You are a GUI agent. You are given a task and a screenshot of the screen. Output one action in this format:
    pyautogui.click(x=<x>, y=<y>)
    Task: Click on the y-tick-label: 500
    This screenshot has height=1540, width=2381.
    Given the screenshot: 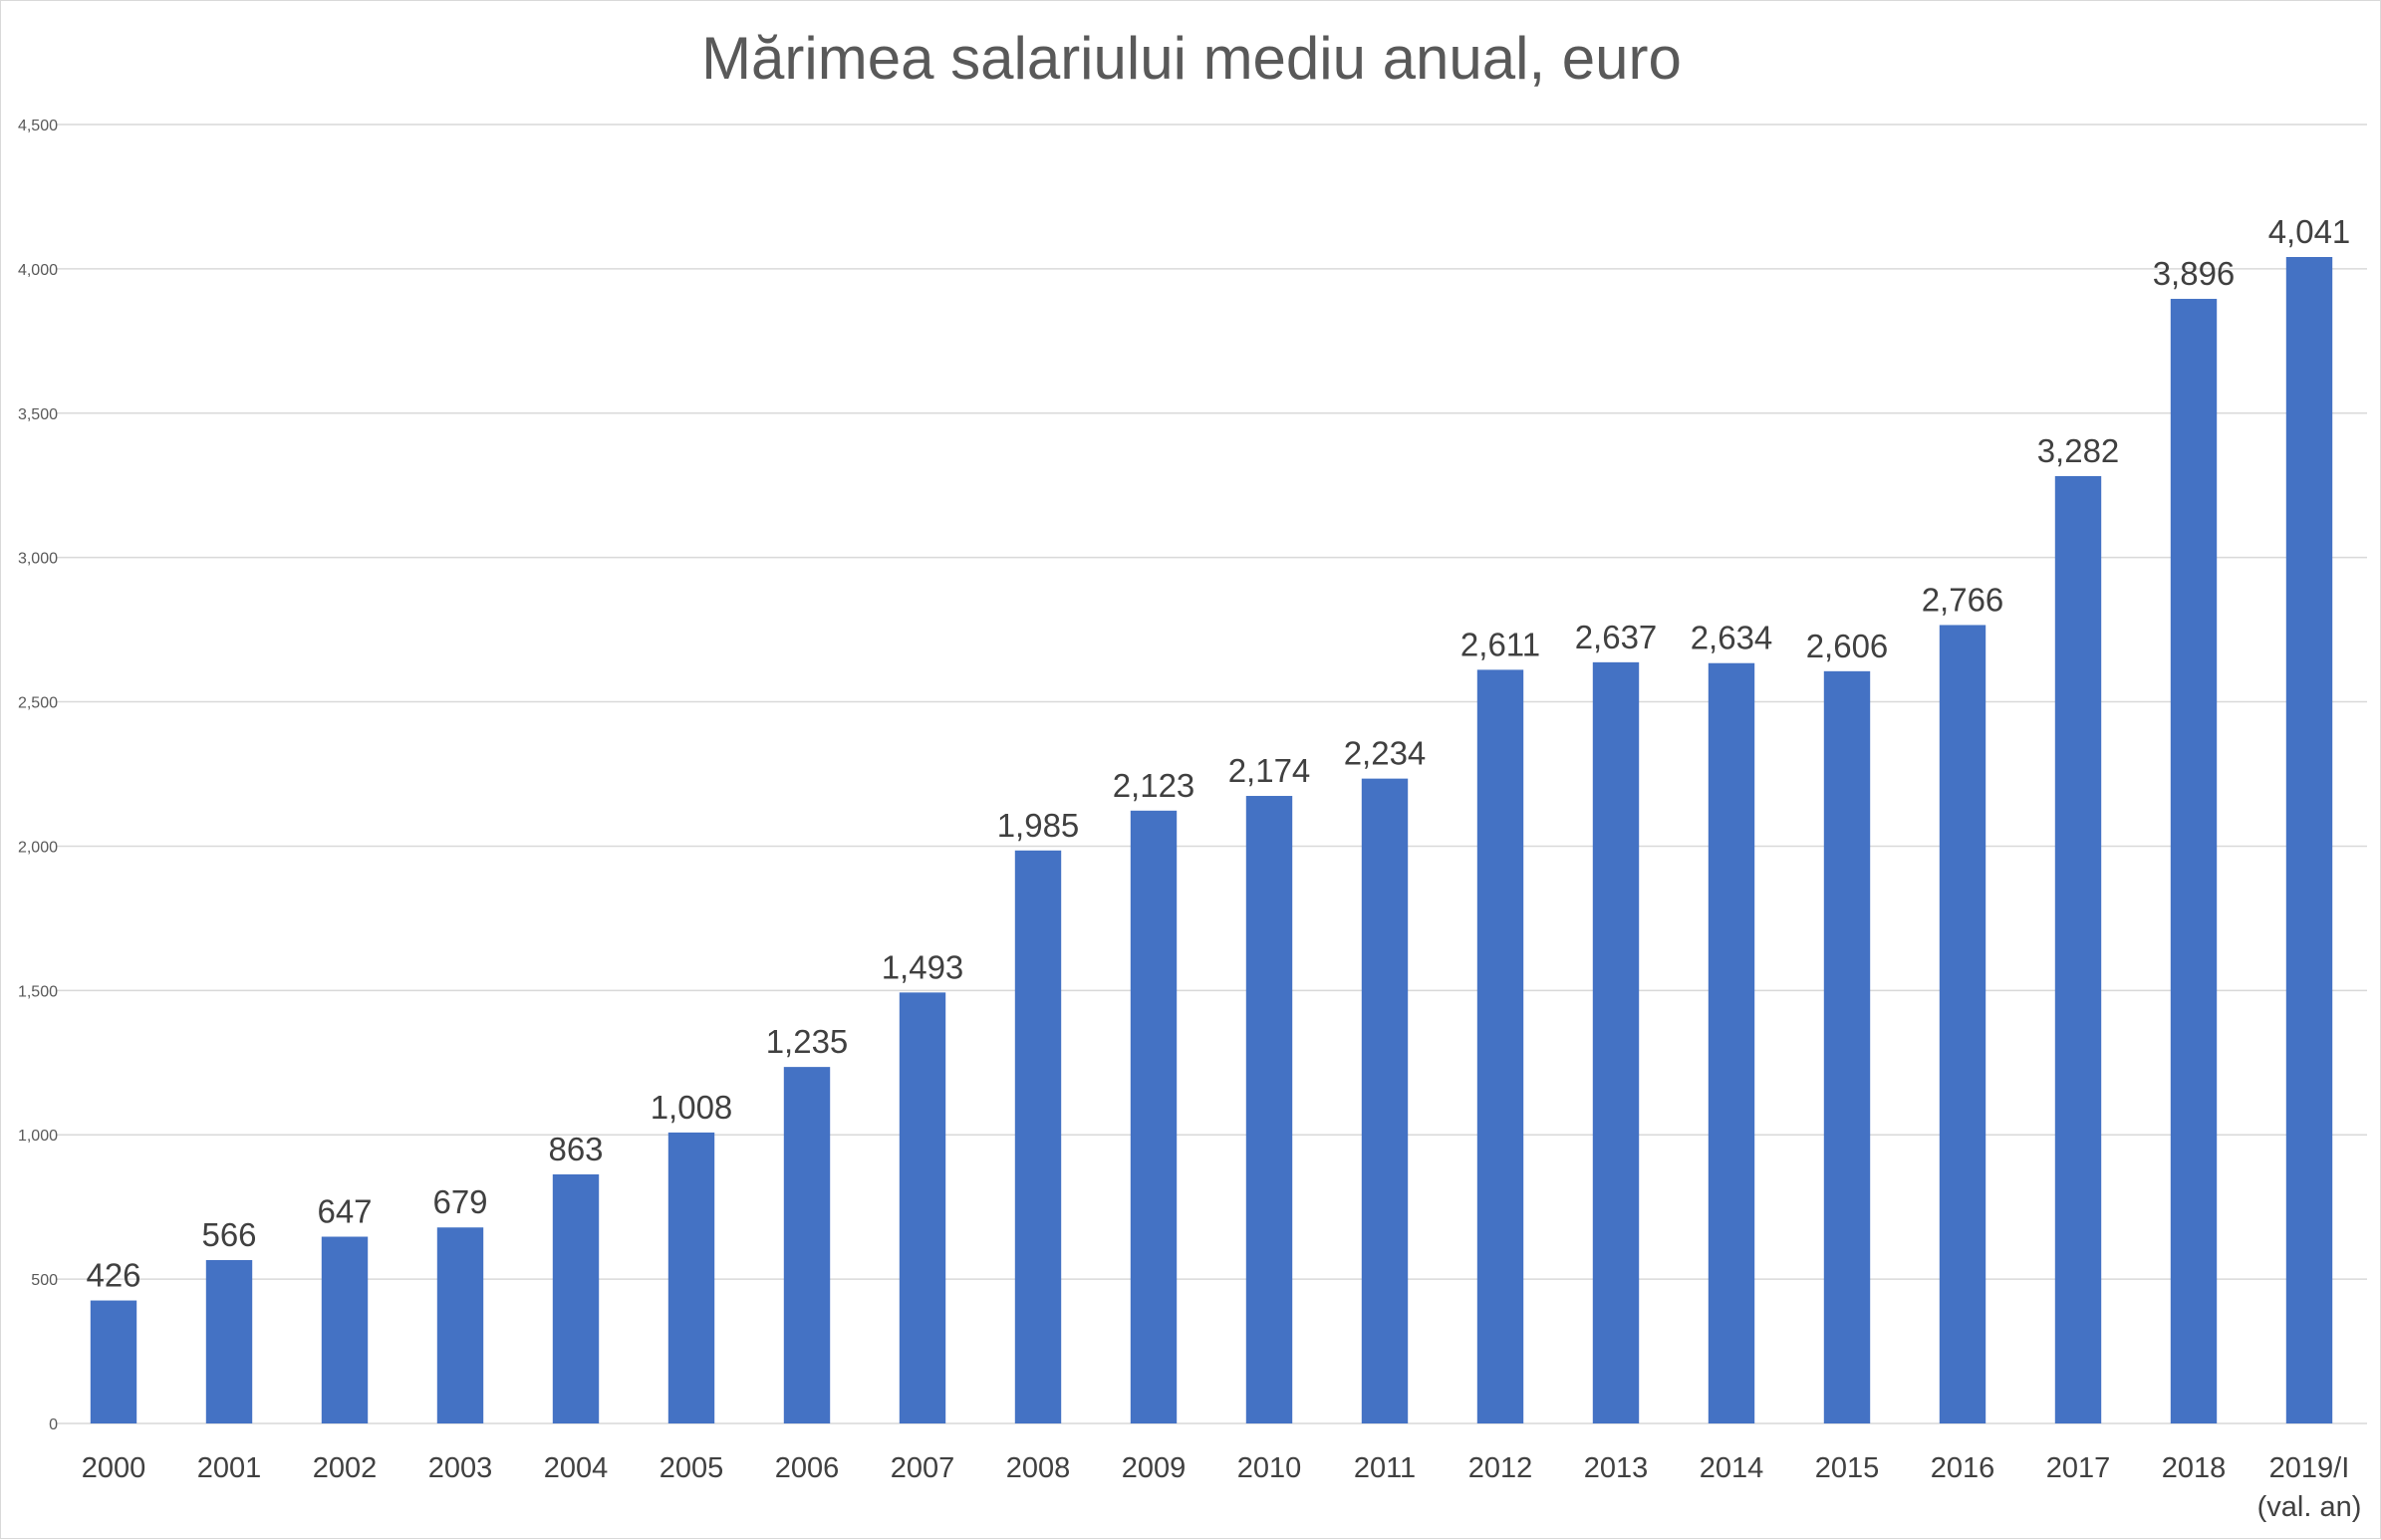 What is the action you would take?
    pyautogui.click(x=44, y=1280)
    